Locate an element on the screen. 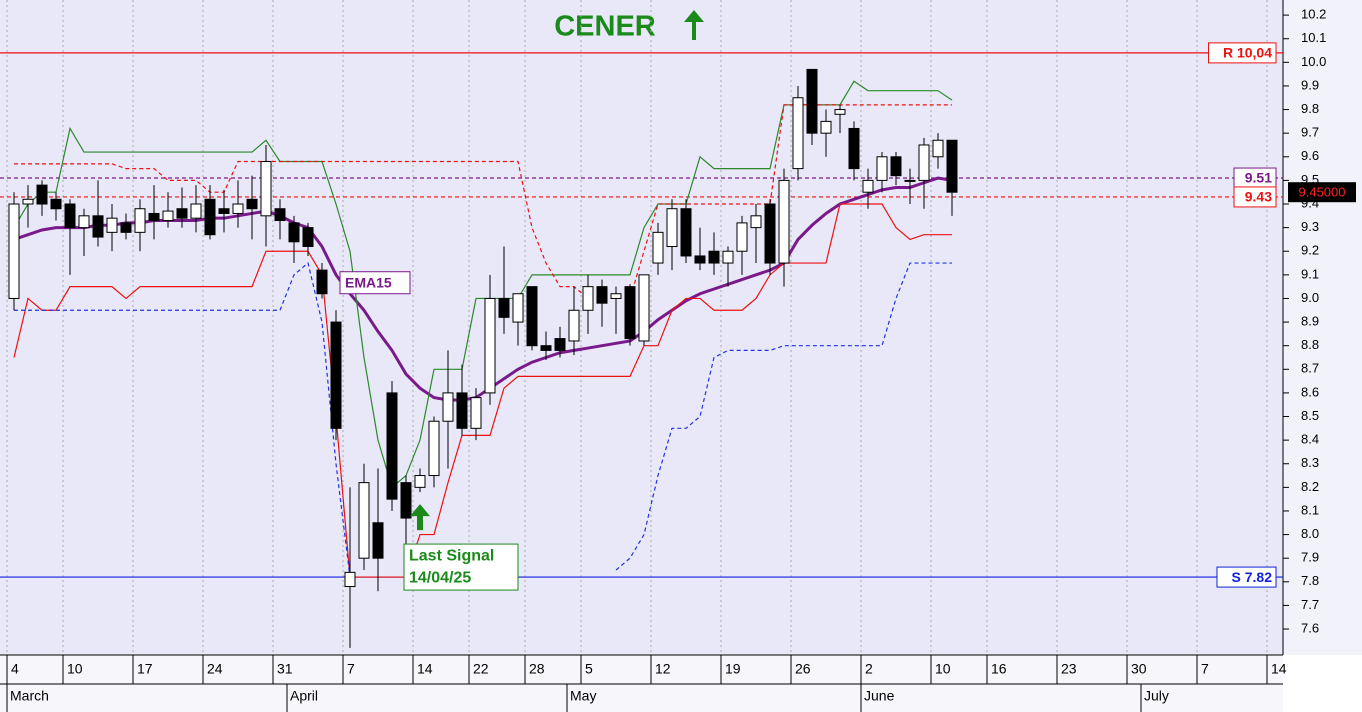 The image size is (1362, 712). y-tick-label: 9.2 is located at coordinates (1310, 250).